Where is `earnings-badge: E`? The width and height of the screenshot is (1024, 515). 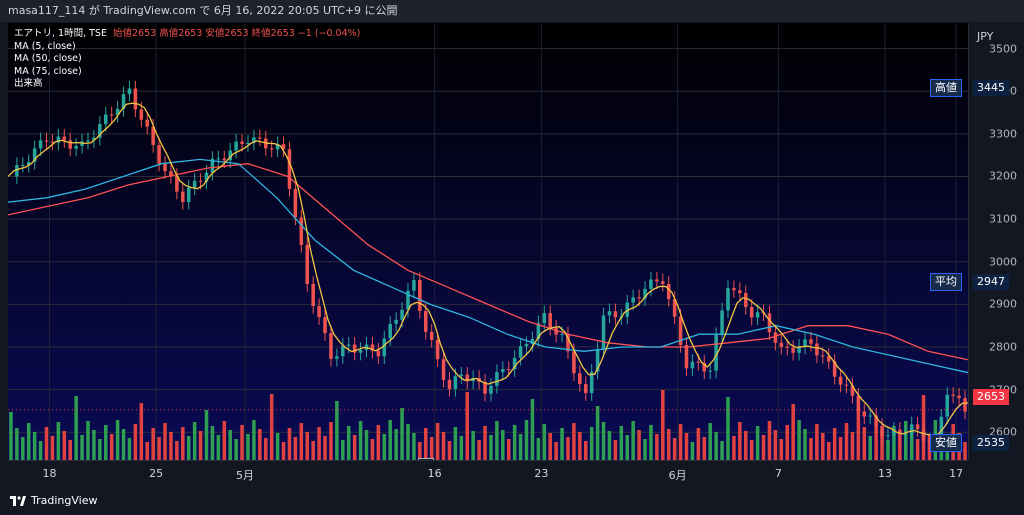 earnings-badge: E is located at coordinates (426, 459).